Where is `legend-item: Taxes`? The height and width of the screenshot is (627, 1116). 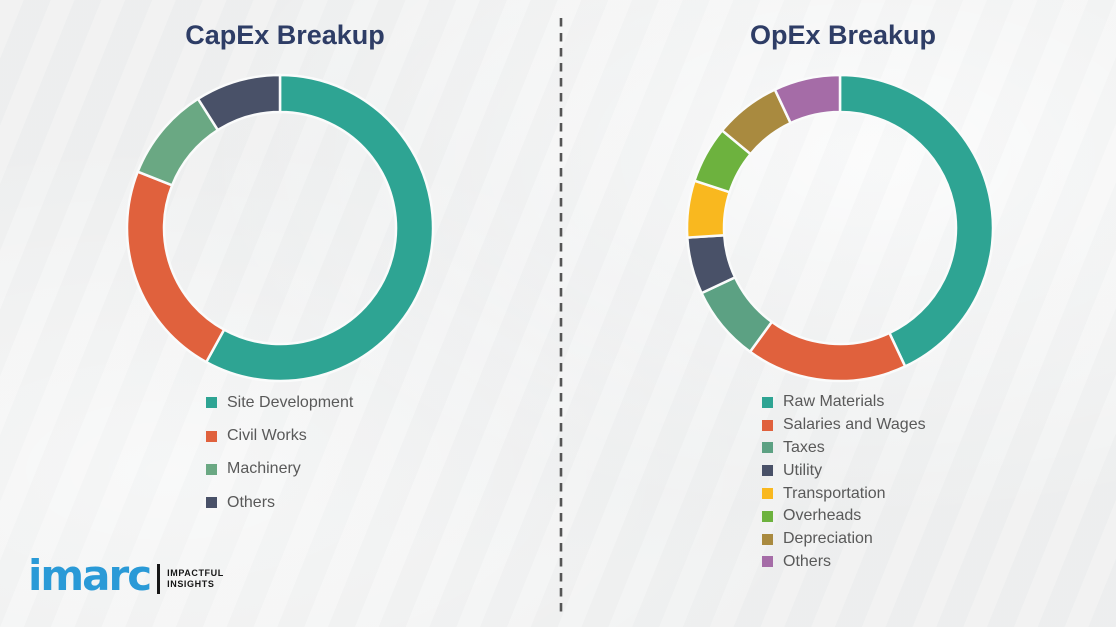
legend-item: Taxes is located at coordinates (844, 448).